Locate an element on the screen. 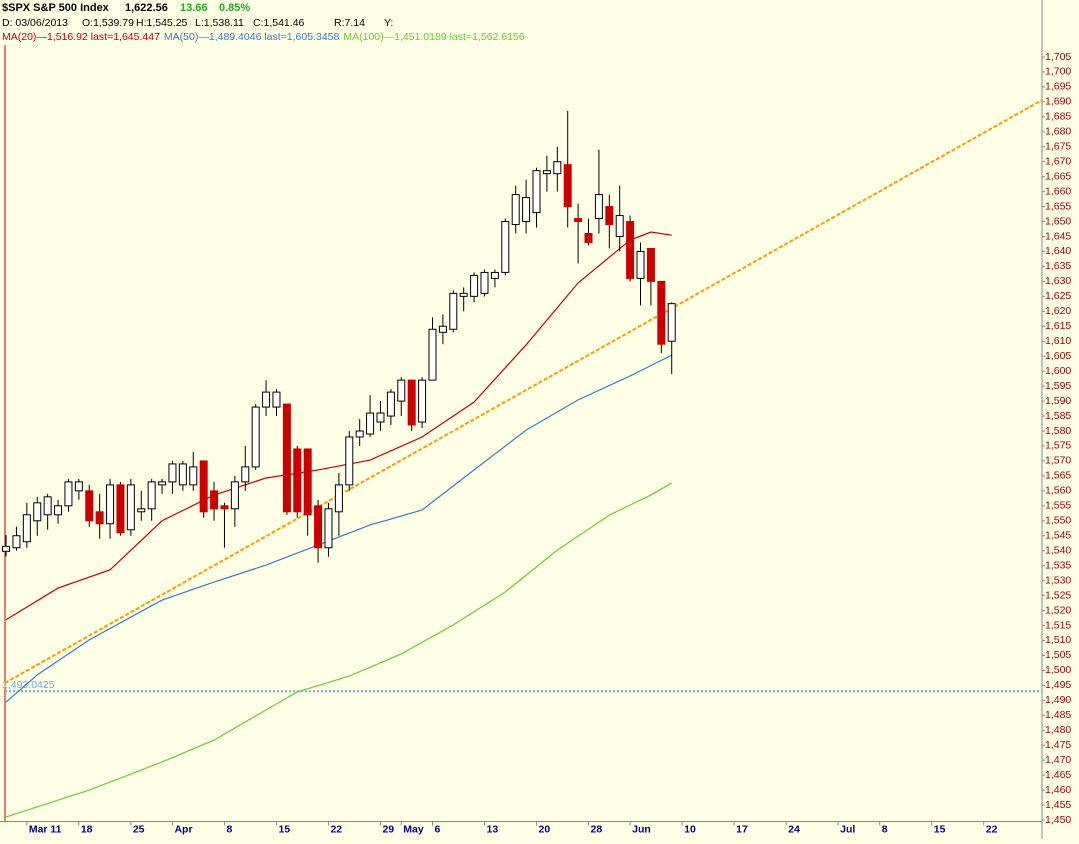 This screenshot has height=844, width=1079. y-tick-label: 1,655 is located at coordinates (1058, 206).